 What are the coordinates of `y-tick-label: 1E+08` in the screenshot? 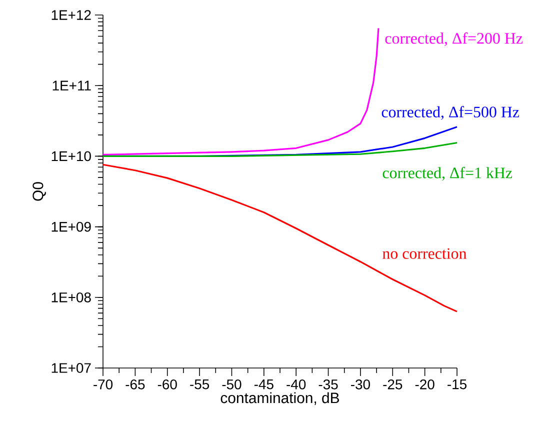 It's located at (71, 297).